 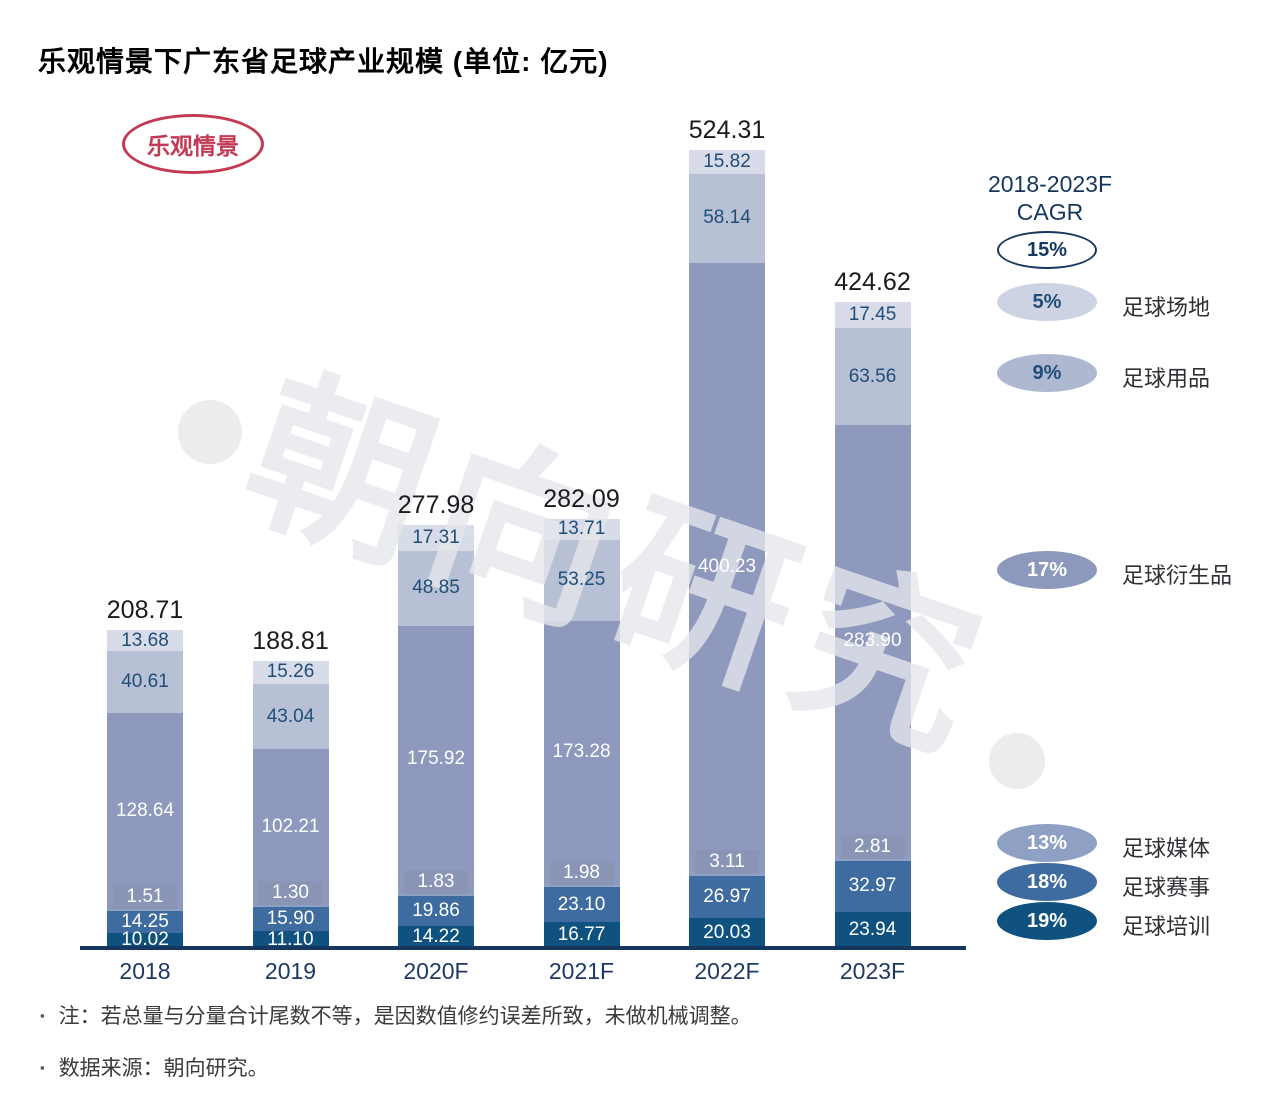 What do you see at coordinates (145, 610) in the screenshot?
I see `bar-total-label: 208.71` at bounding box center [145, 610].